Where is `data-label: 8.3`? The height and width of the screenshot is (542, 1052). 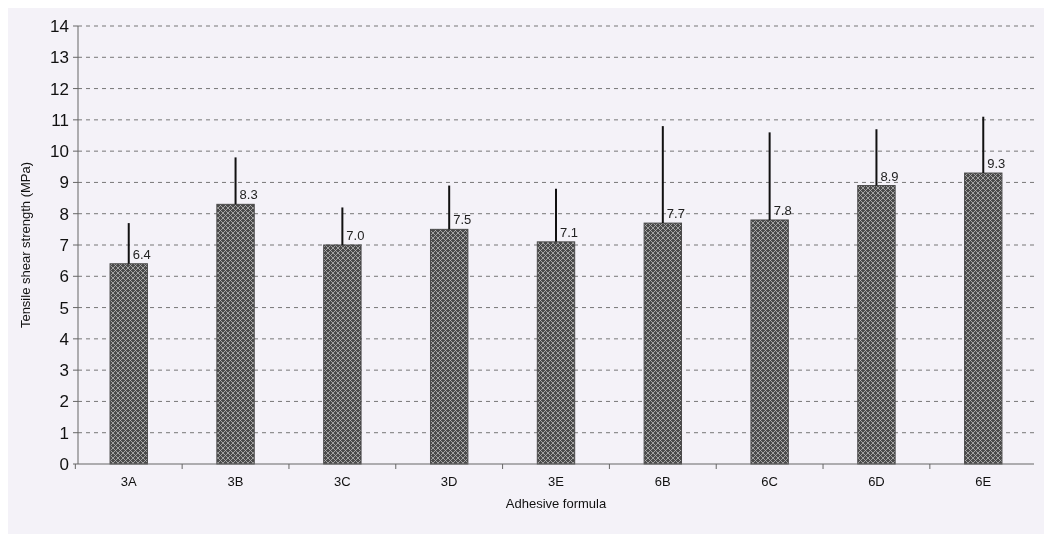 data-label: 8.3 is located at coordinates (248, 195).